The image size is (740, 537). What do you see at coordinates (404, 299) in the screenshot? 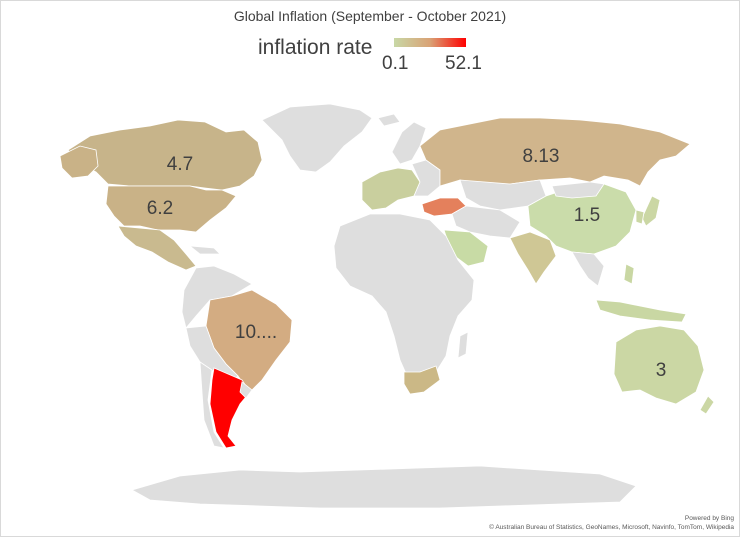
I see `africa` at bounding box center [404, 299].